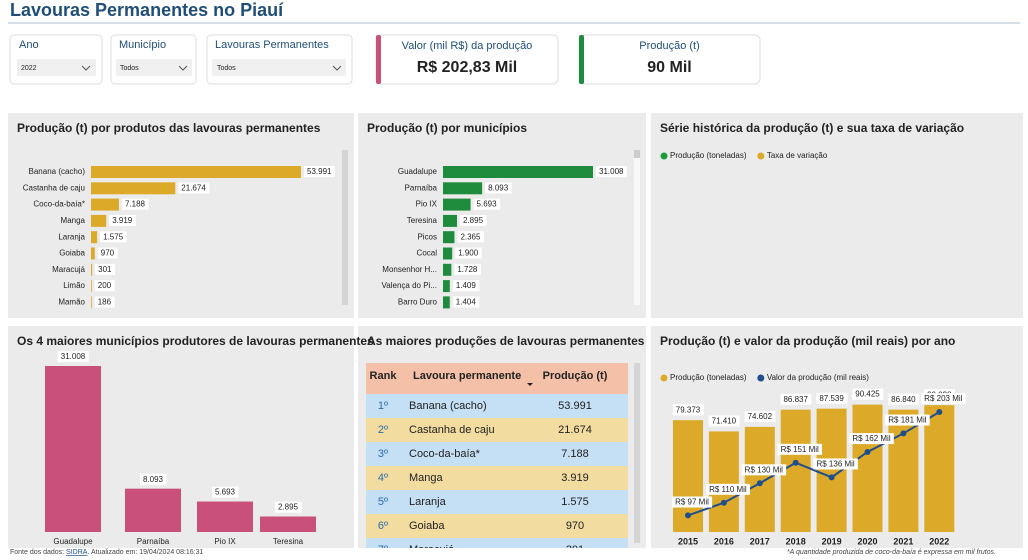 The width and height of the screenshot is (1028, 560). What do you see at coordinates (378, 59) in the screenshot?
I see `kpi-accent` at bounding box center [378, 59].